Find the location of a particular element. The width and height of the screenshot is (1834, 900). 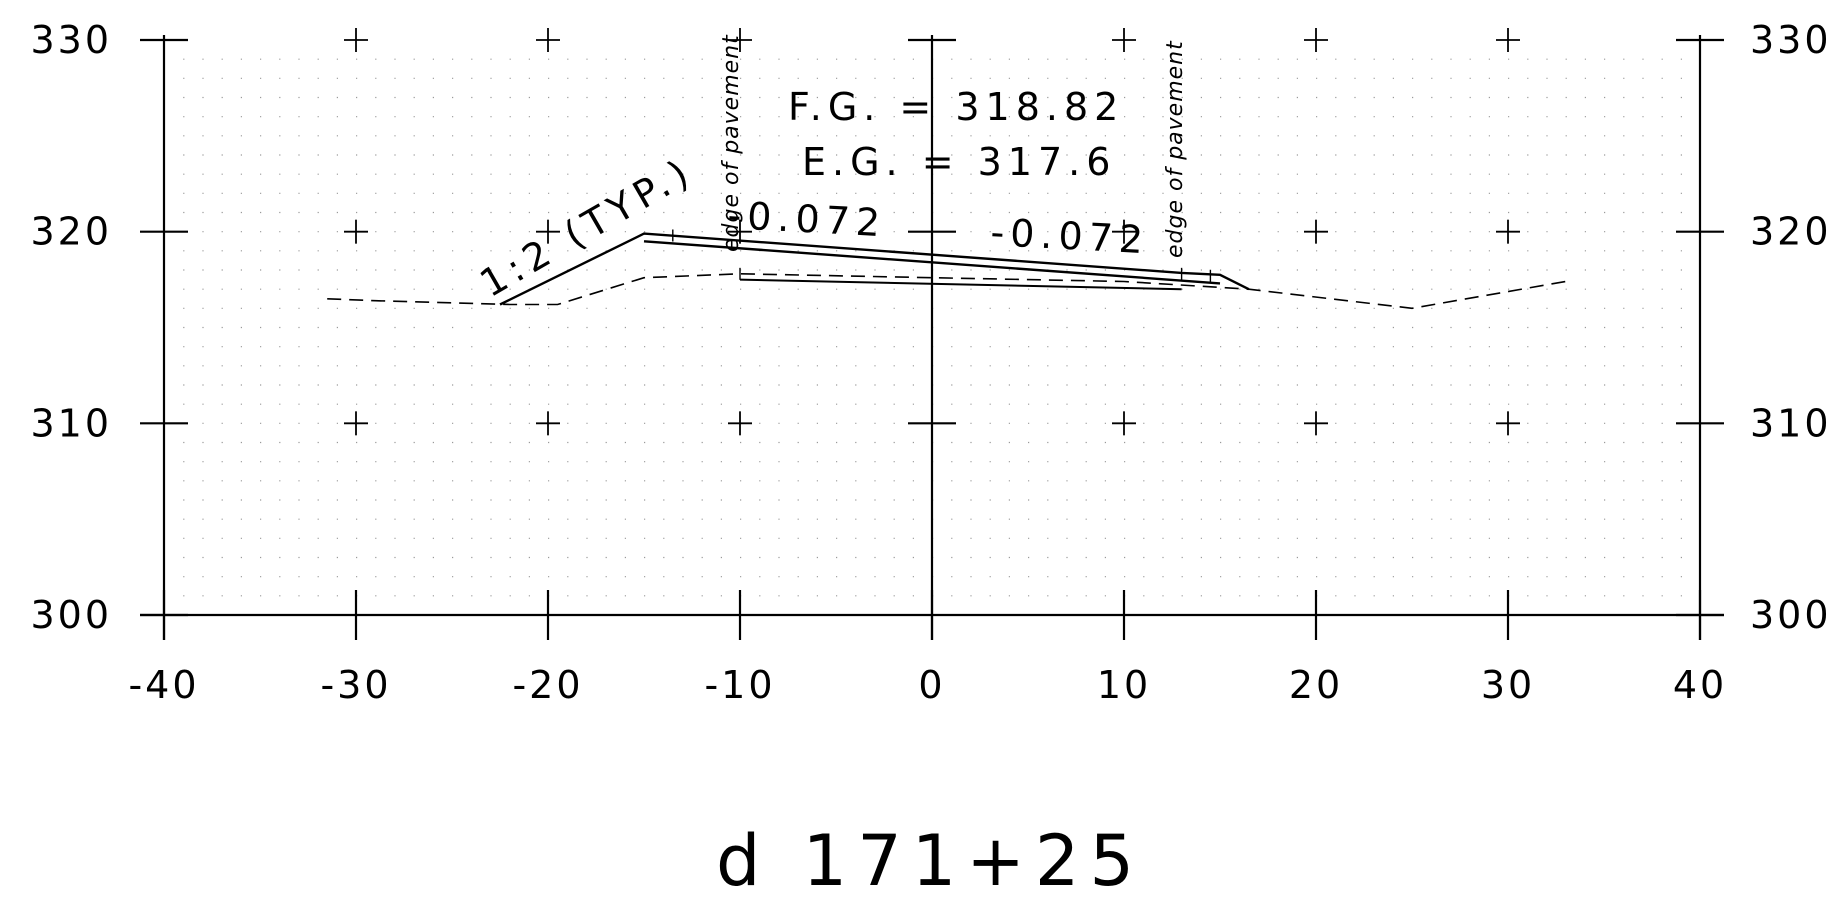

existing-ground-line is located at coordinates (946, 291).